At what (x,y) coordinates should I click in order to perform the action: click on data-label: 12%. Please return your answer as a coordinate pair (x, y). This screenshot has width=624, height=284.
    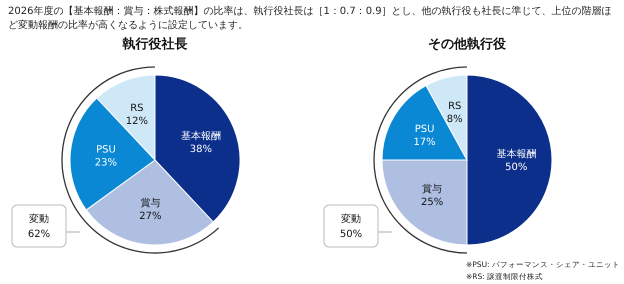
    Looking at the image, I should click on (137, 122).